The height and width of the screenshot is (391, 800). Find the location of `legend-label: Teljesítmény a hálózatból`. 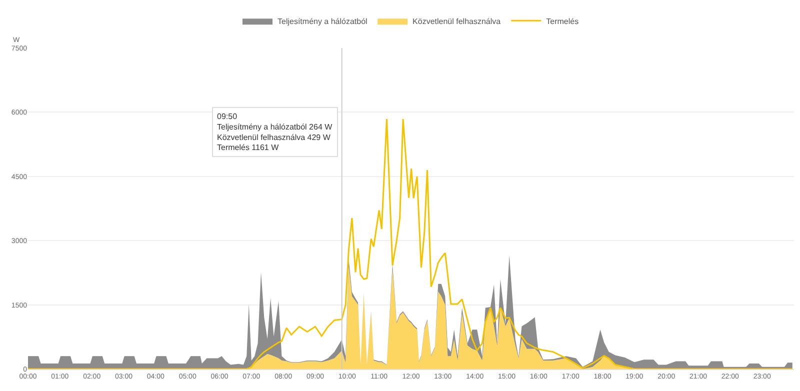

legend-label: Teljesítmény a hálózatból is located at coordinates (323, 21).